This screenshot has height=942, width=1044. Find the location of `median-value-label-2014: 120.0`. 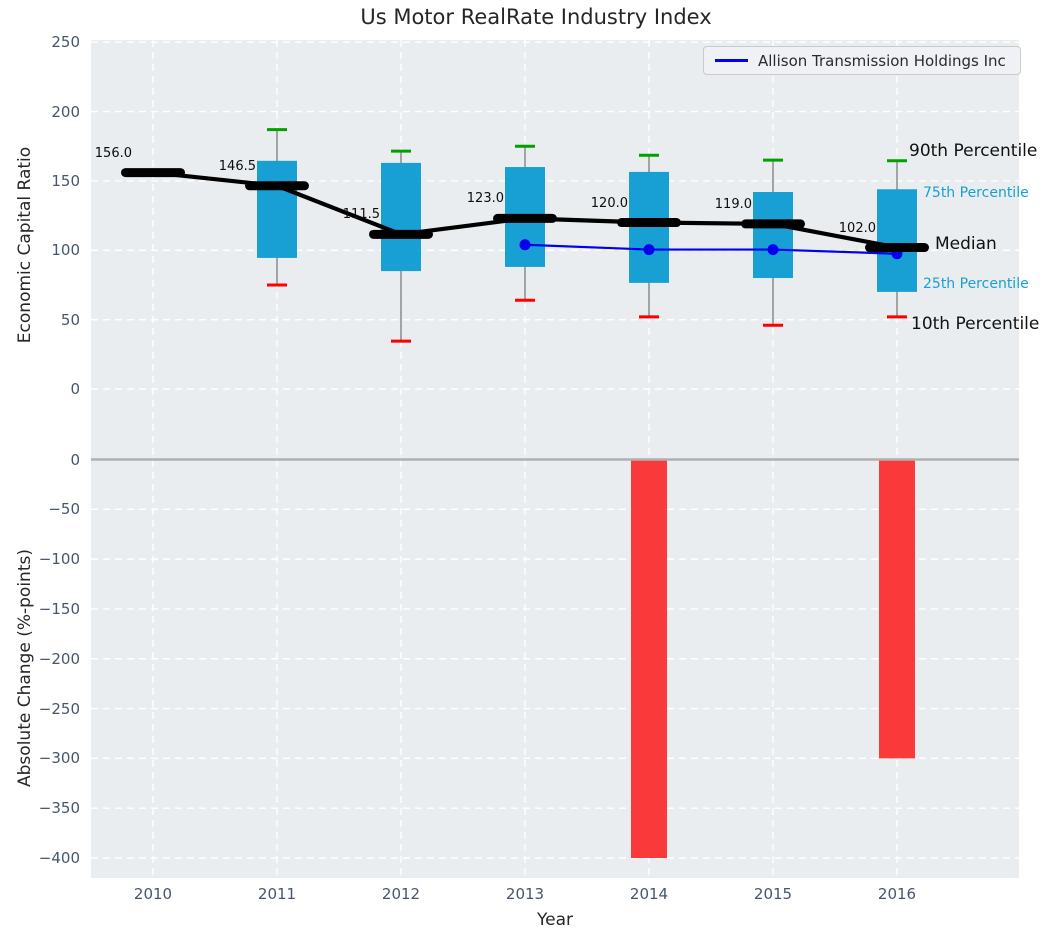

median-value-label-2014: 120.0 is located at coordinates (609, 203).